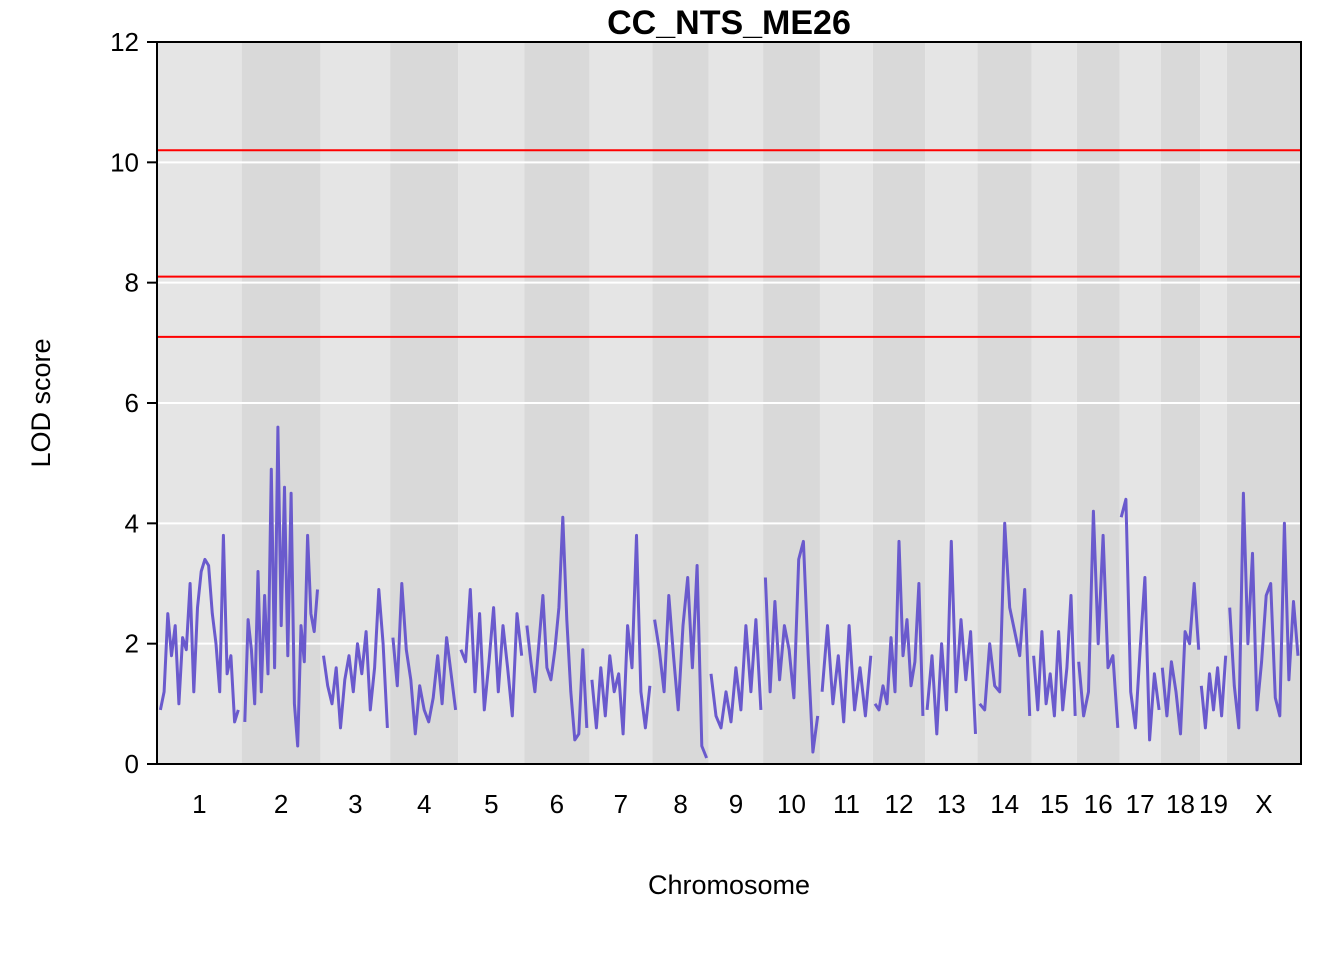 This screenshot has height=960, width=1344. Describe the element at coordinates (1004, 804) in the screenshot. I see `x-tick-label: 14` at that location.